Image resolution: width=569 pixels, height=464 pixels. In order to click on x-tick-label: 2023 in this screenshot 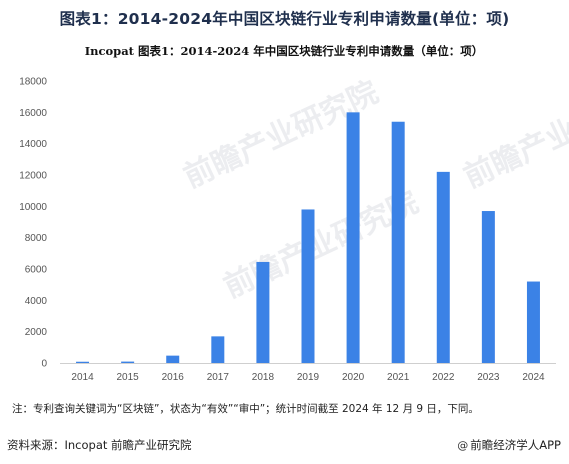, I will do `click(488, 377)`.